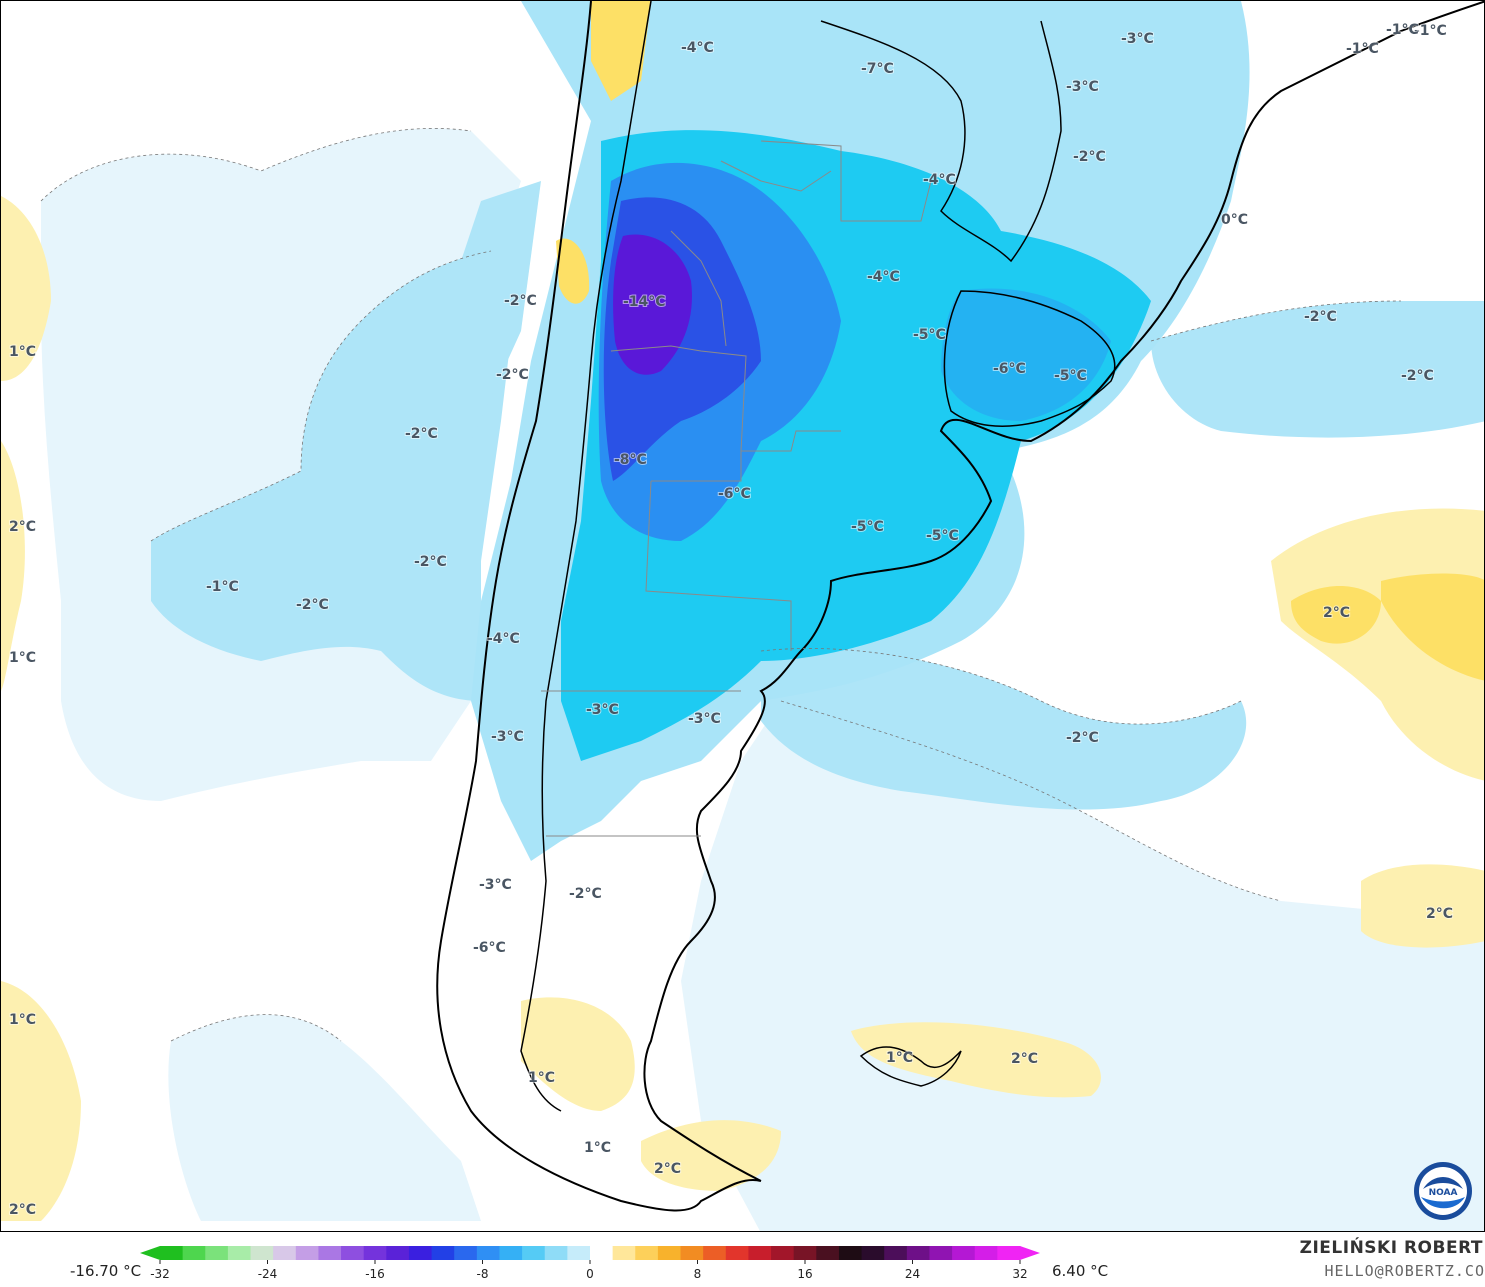 This screenshot has height=1287, width=1485. I want to click on color-scale-ticks: -32 -24 -16 -8 0 8 16 24 32, so click(589, 1270).